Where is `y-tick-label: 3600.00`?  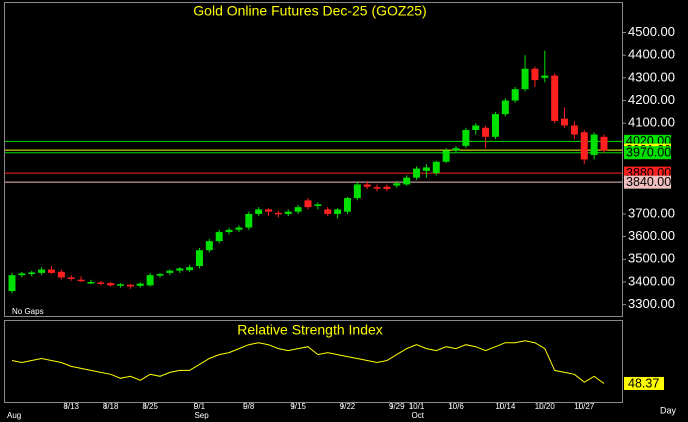 y-tick-label: 3600.00 is located at coordinates (651, 235).